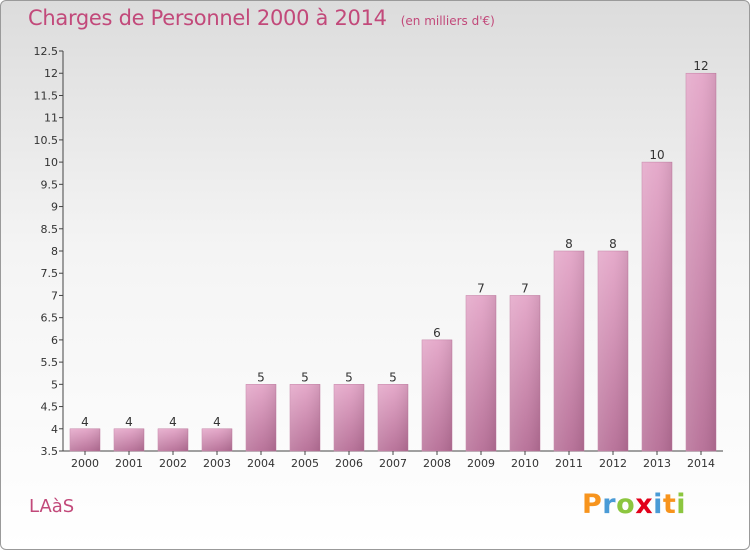 This screenshot has width=750, height=550. Describe the element at coordinates (46, 95) in the screenshot. I see `y-tick-label: 11.5` at that location.